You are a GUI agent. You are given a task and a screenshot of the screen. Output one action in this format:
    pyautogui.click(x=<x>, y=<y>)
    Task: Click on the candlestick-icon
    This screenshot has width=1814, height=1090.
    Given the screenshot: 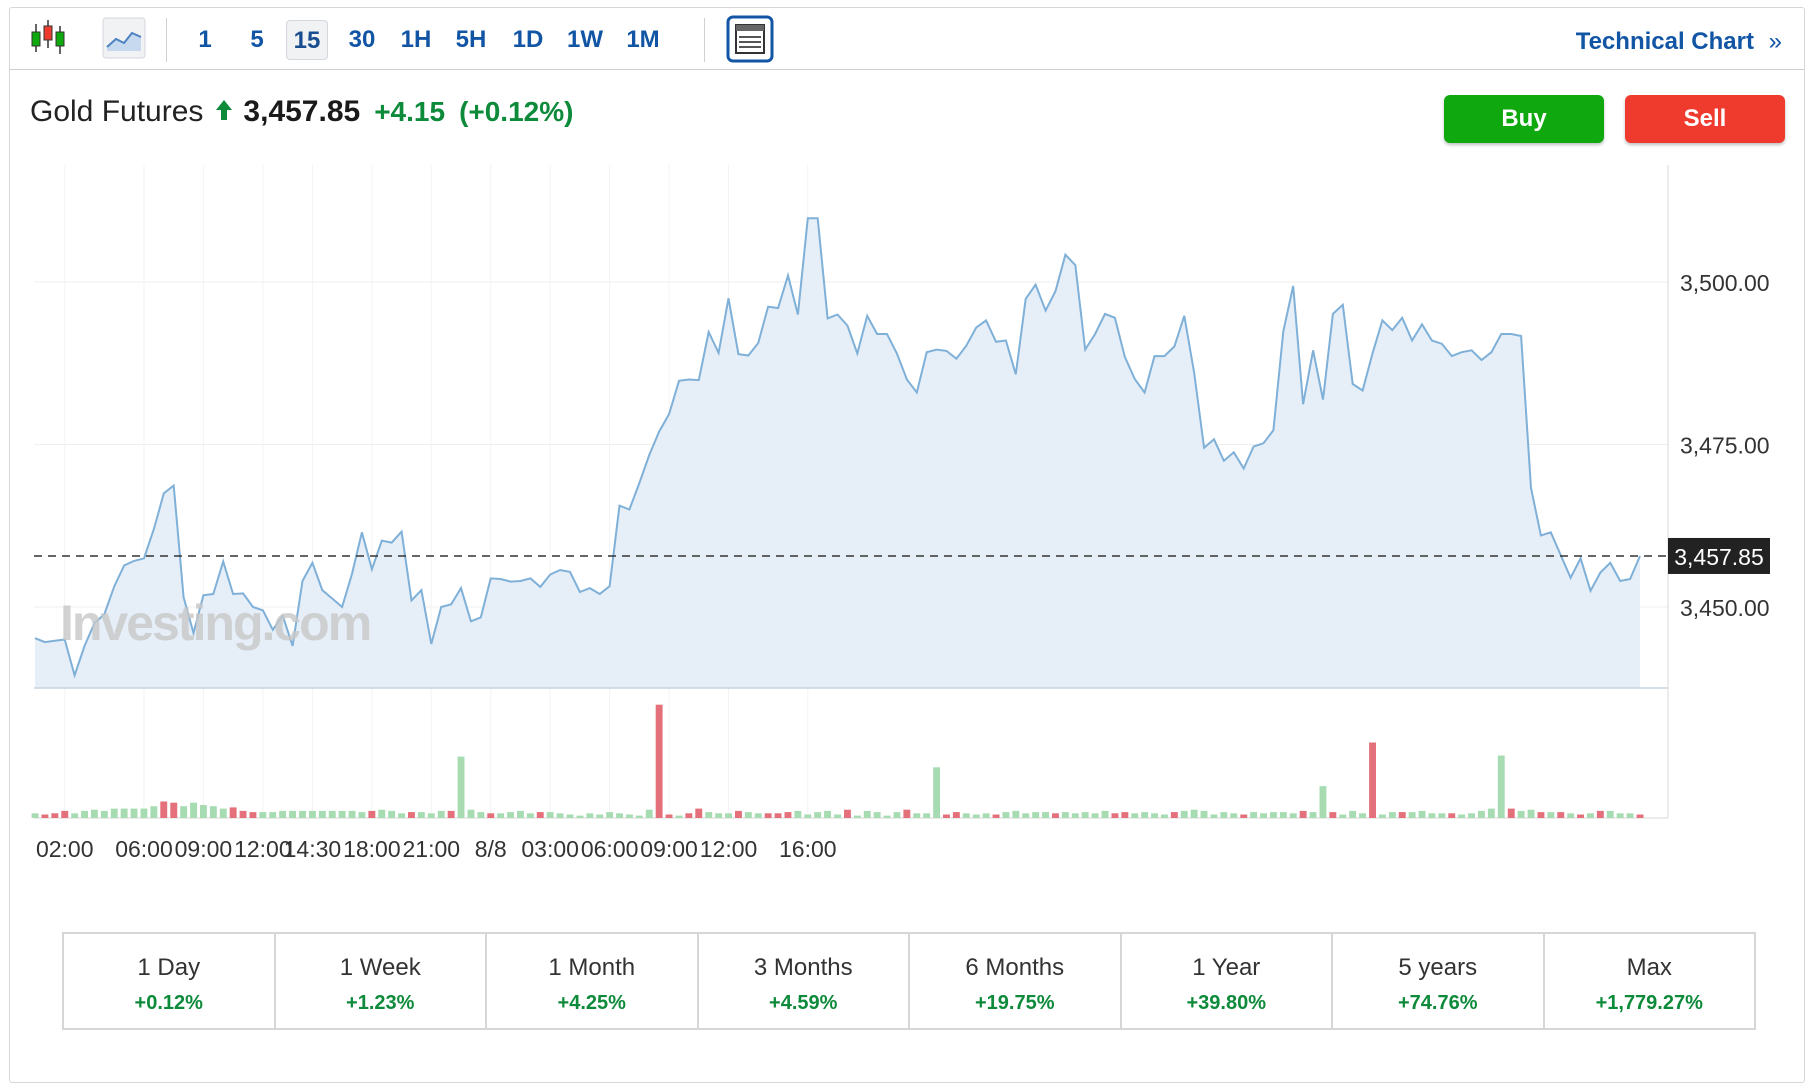 What is the action you would take?
    pyautogui.click(x=48, y=40)
    